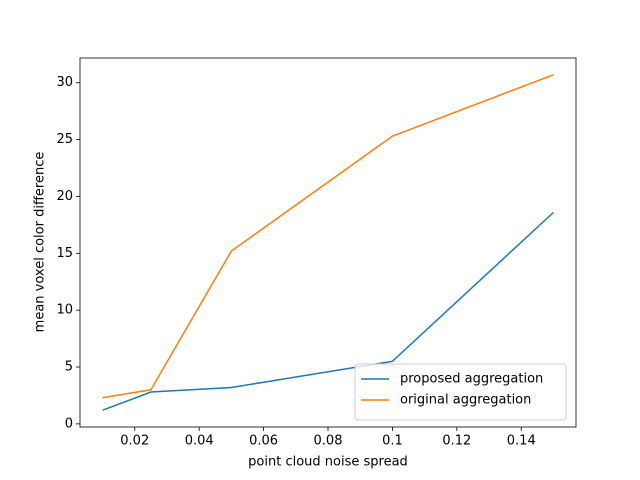 The height and width of the screenshot is (480, 640). Describe the element at coordinates (456, 441) in the screenshot. I see `x-tick-label: 0.12` at that location.